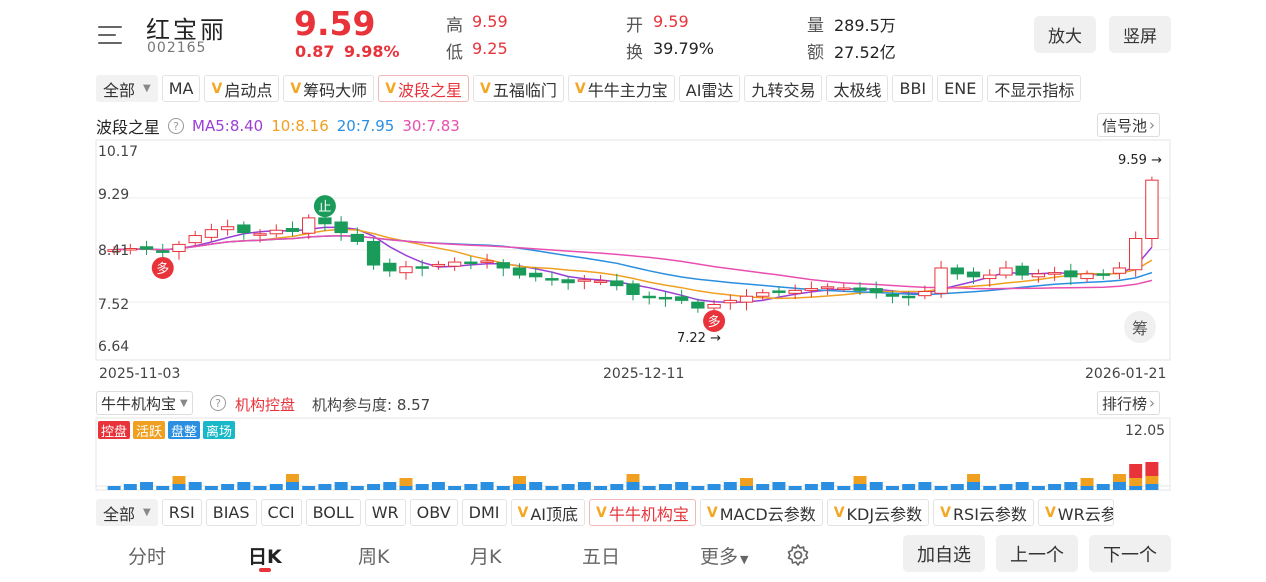 This screenshot has width=1266, height=582. What do you see at coordinates (265, 405) in the screenshot?
I see `sub-indicator-name: 机构控盘` at bounding box center [265, 405].